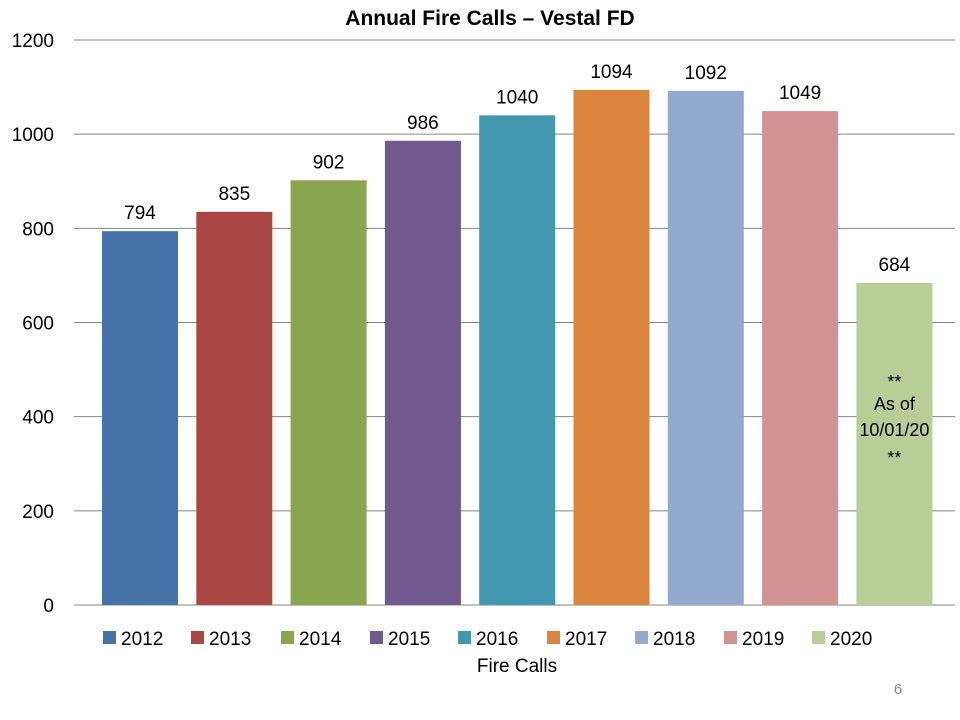  Describe the element at coordinates (851, 639) in the screenshot. I see `legend-label-2020: 2020` at that location.